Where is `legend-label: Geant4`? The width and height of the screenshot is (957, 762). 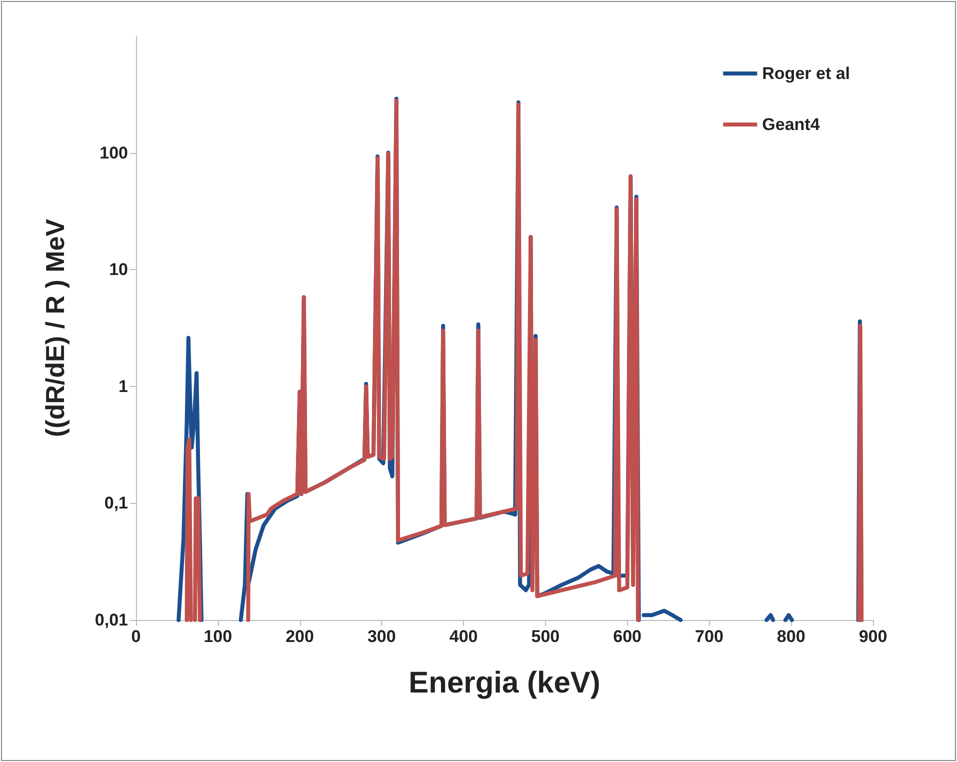 legend-label: Geant4 is located at coordinates (791, 124).